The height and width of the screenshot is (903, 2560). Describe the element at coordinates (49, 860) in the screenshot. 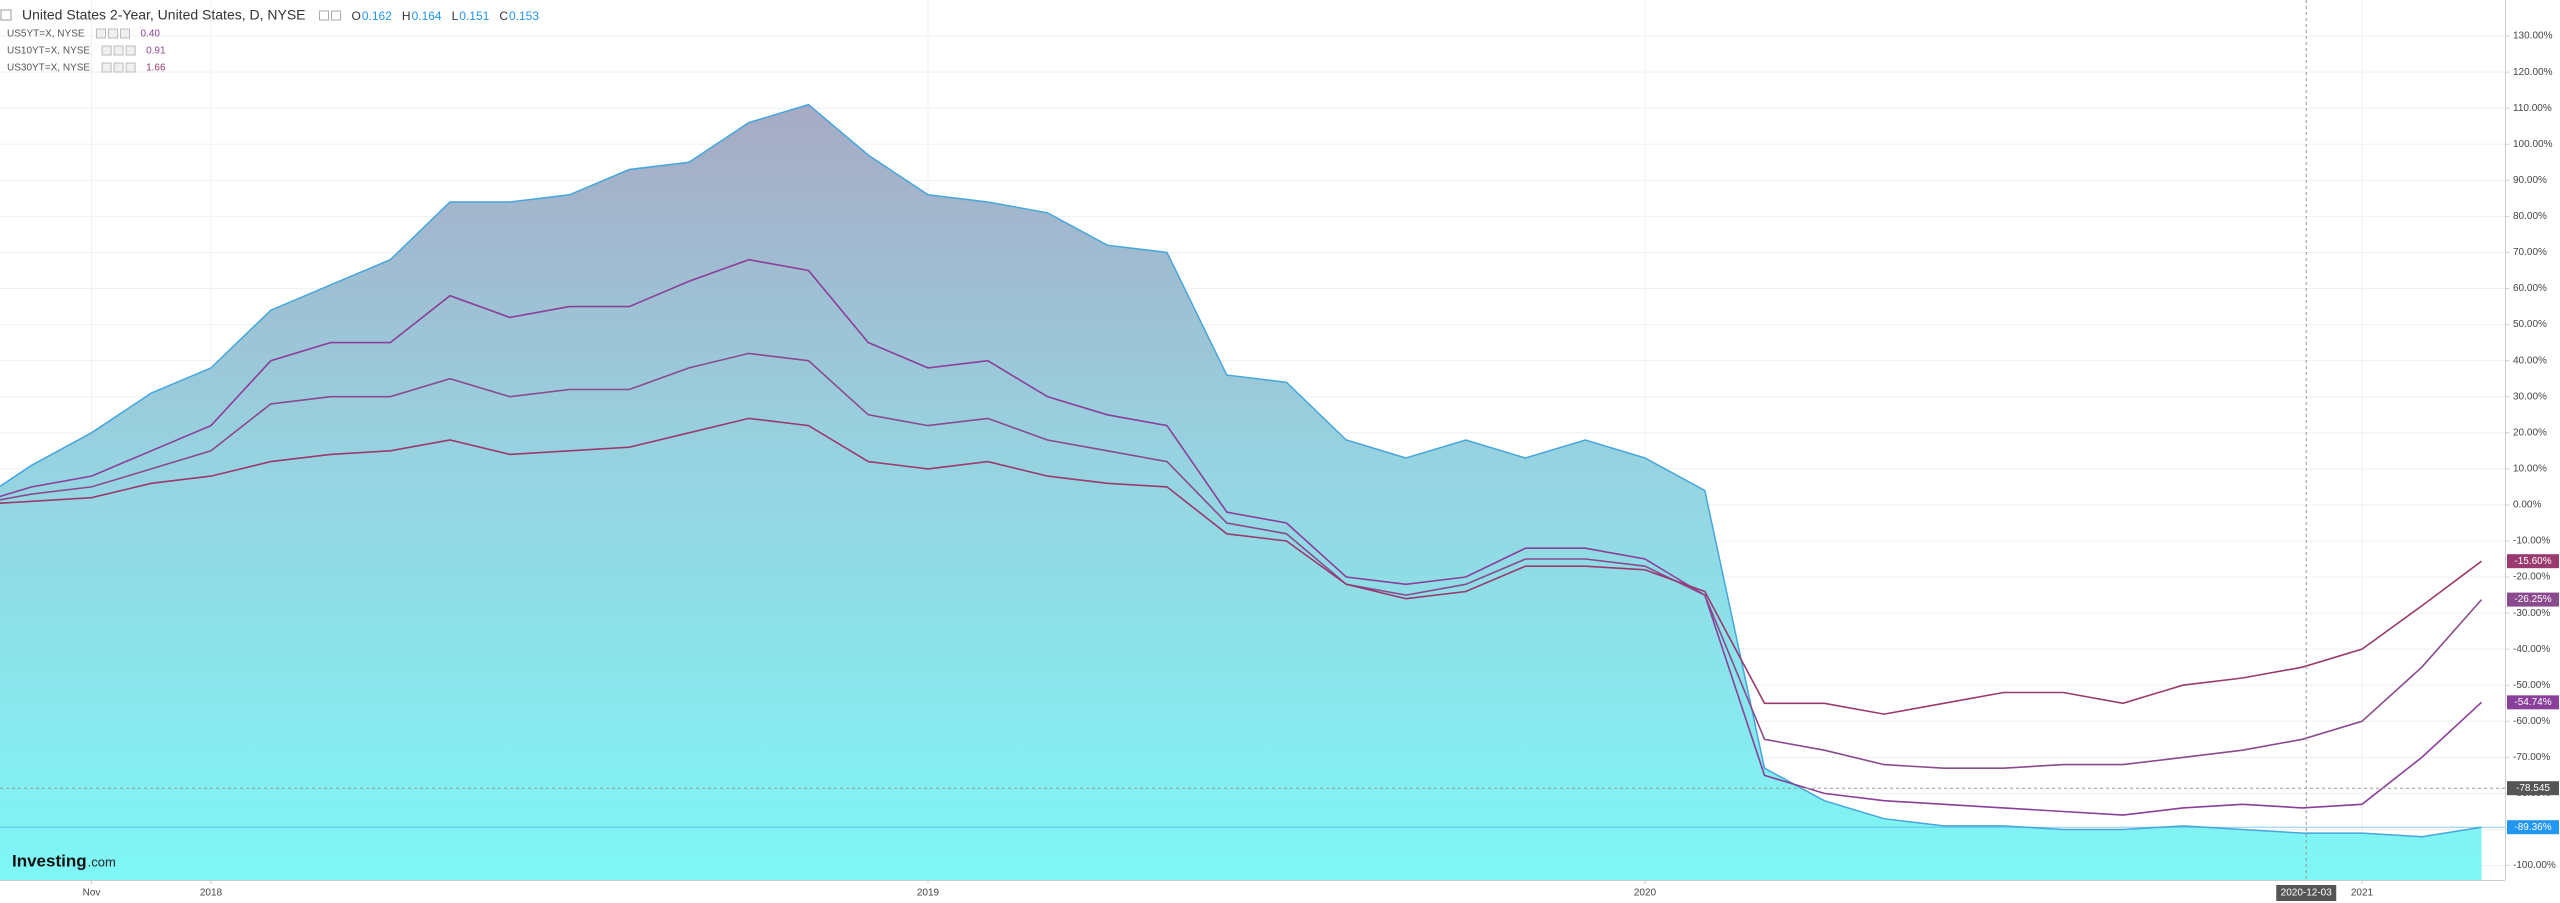

I see `brand: Investing` at that location.